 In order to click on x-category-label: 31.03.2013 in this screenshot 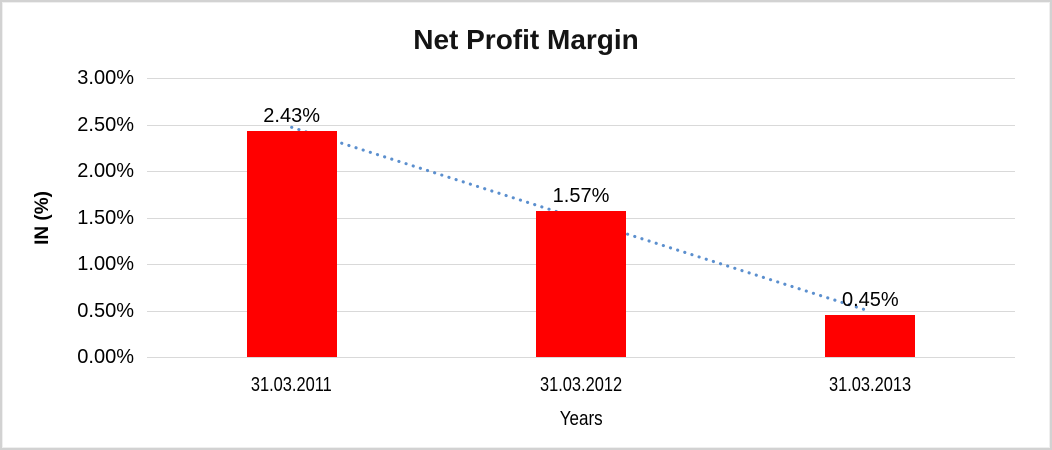, I will do `click(870, 385)`.